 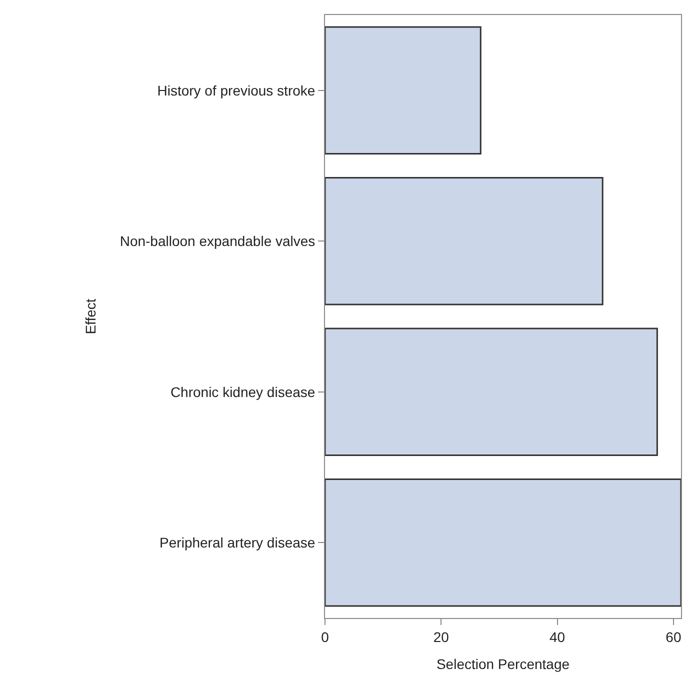 I want to click on x-tick-label: 40, so click(x=558, y=636).